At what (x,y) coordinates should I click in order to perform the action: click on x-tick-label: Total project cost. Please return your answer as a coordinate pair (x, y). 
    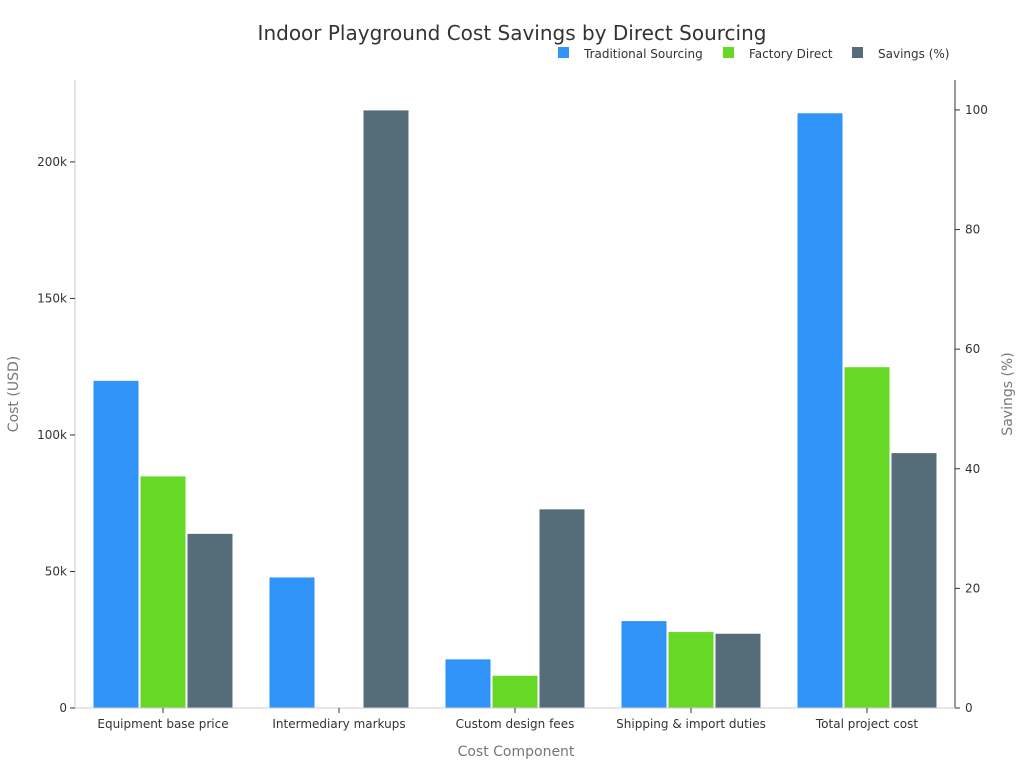
    Looking at the image, I should click on (866, 724).